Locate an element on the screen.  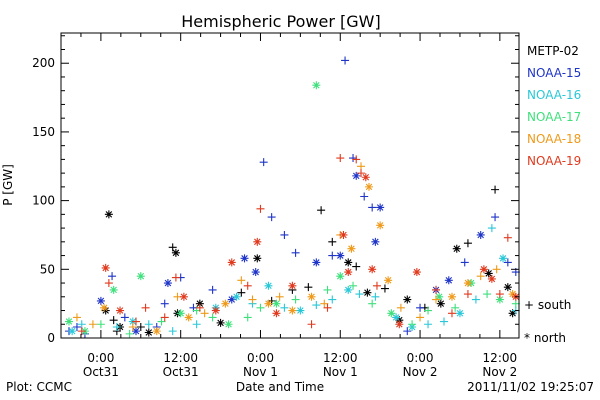
marker-symbol: * is located at coordinates (527, 338).